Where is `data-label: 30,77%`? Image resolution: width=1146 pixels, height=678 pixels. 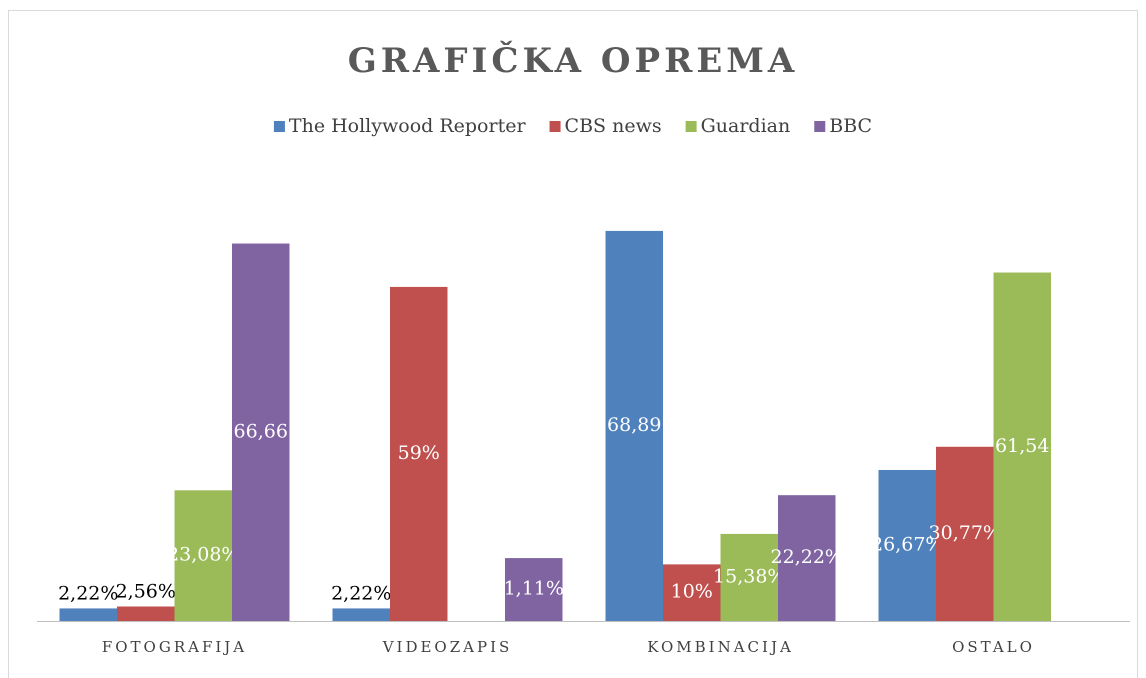
data-label: 30,77% is located at coordinates (965, 533).